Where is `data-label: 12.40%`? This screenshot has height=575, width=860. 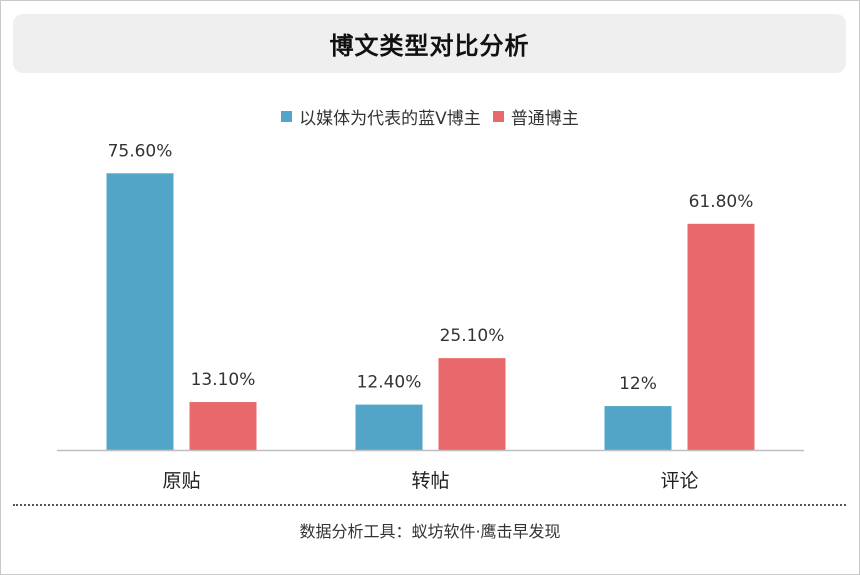
data-label: 12.40% is located at coordinates (389, 383).